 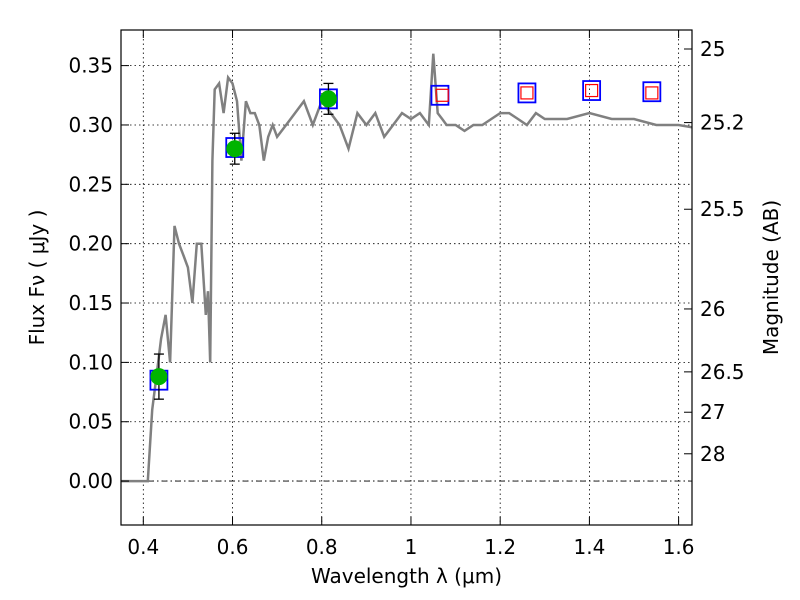 What do you see at coordinates (712, 49) in the screenshot?
I see `y2-tick-label: 25` at bounding box center [712, 49].